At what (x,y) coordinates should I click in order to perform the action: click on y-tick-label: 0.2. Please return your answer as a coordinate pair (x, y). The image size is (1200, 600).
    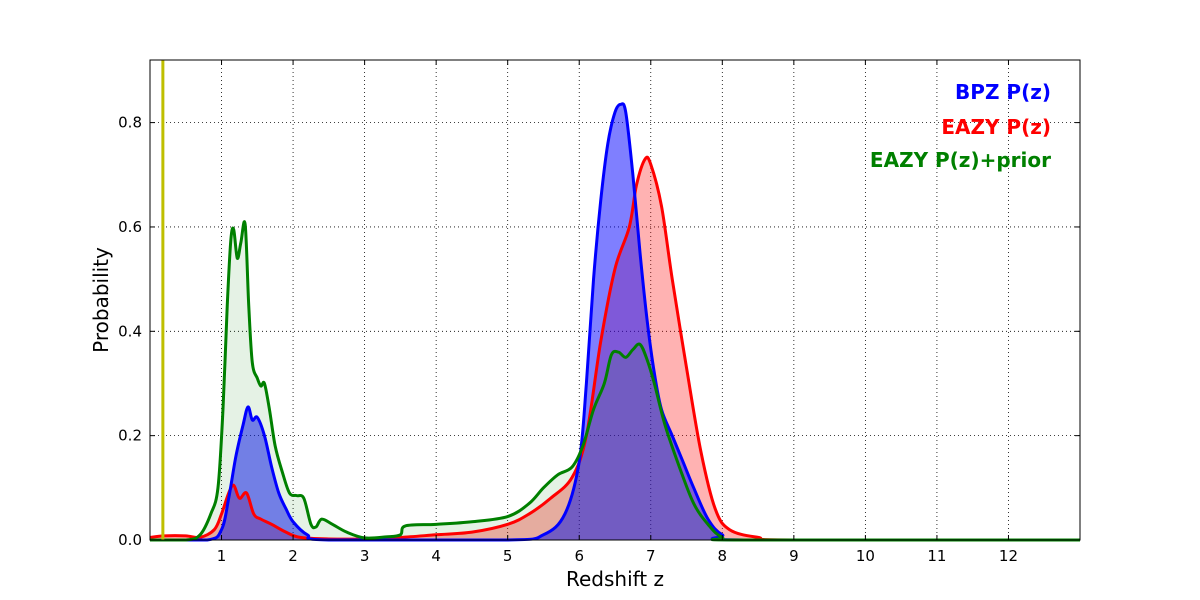
    Looking at the image, I should click on (130, 436).